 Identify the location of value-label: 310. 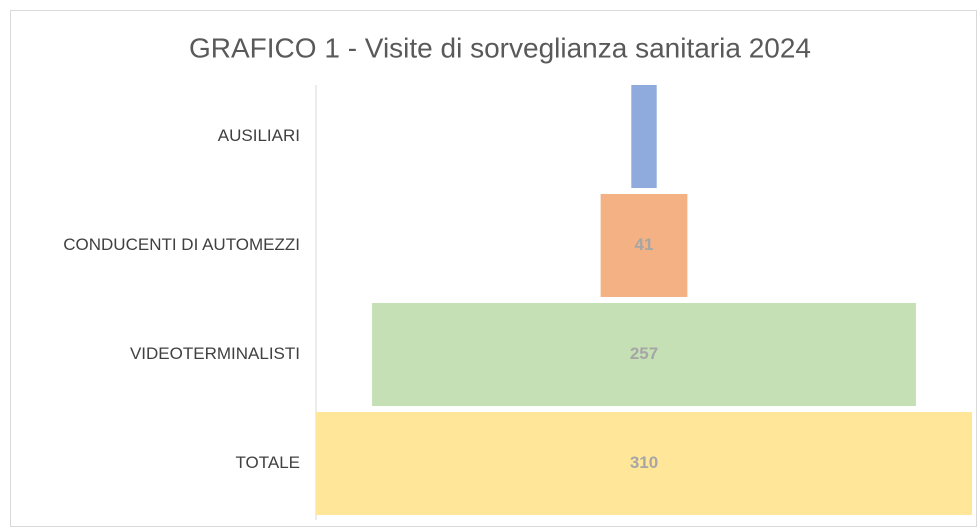
(644, 462).